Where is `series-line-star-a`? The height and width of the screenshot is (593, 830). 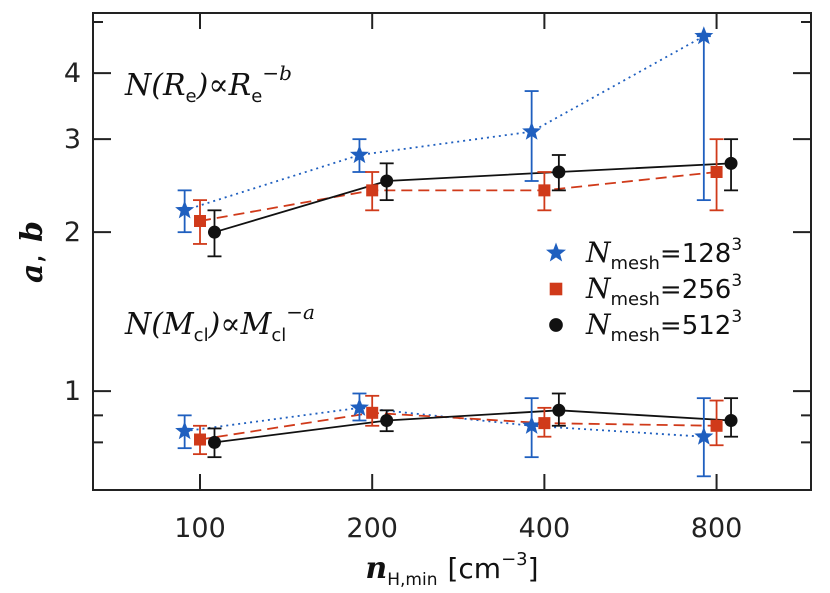 series-line-star-a is located at coordinates (444, 422).